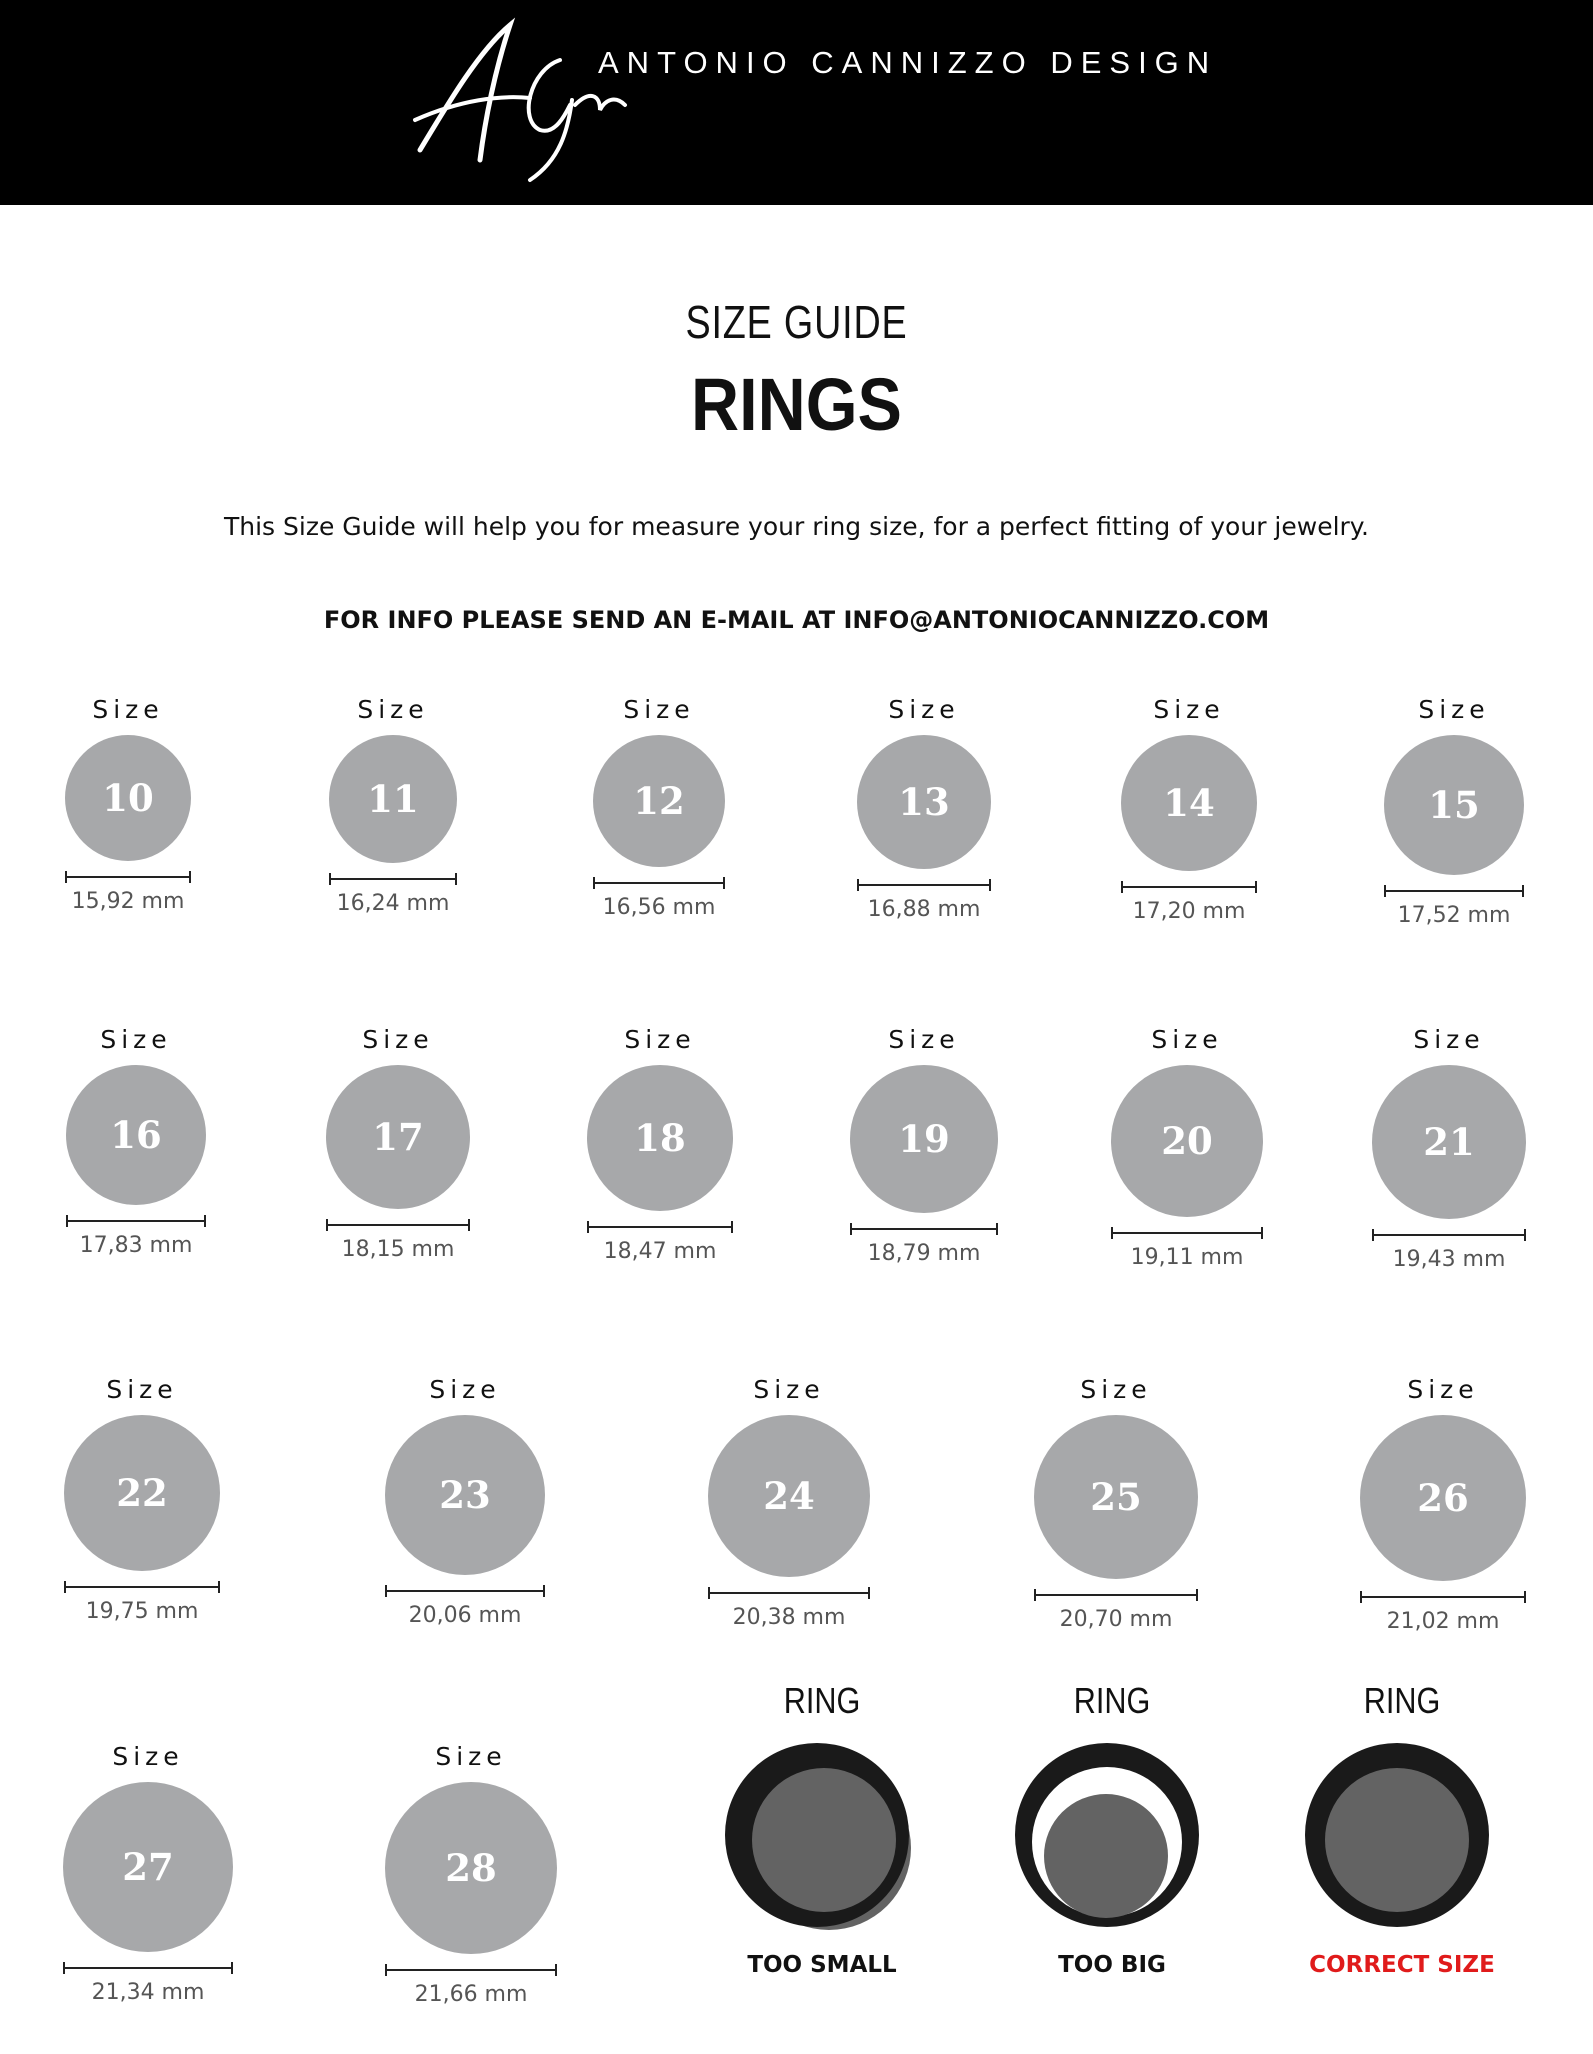 Image resolution: width=1593 pixels, height=2054 pixels. I want to click on size-item: Size 18 18,47 mm, so click(660, 1168).